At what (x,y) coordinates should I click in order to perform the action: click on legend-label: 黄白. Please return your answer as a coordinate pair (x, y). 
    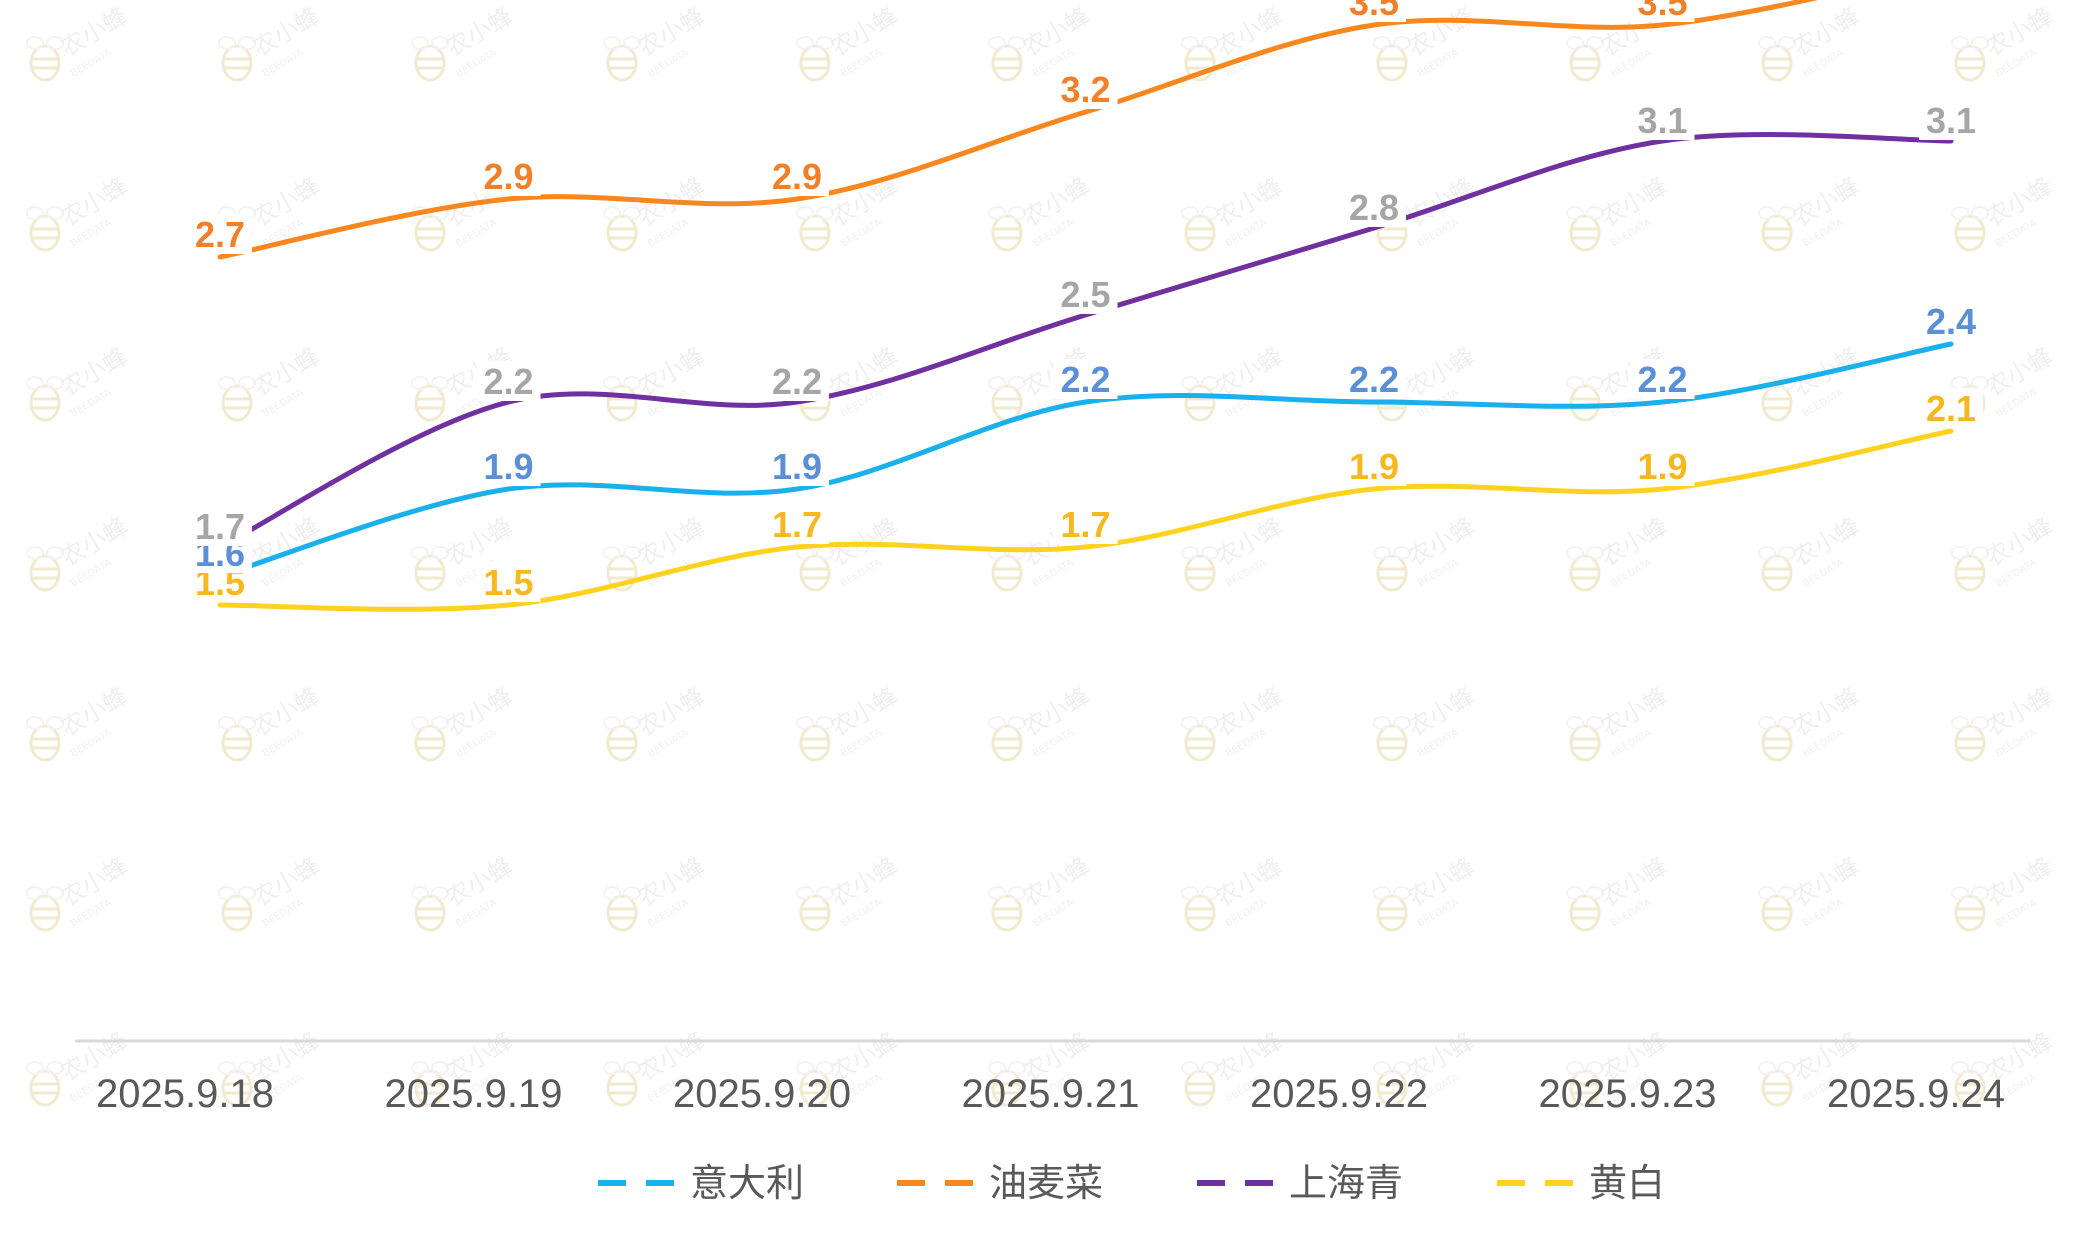
    Looking at the image, I should click on (1627, 1183).